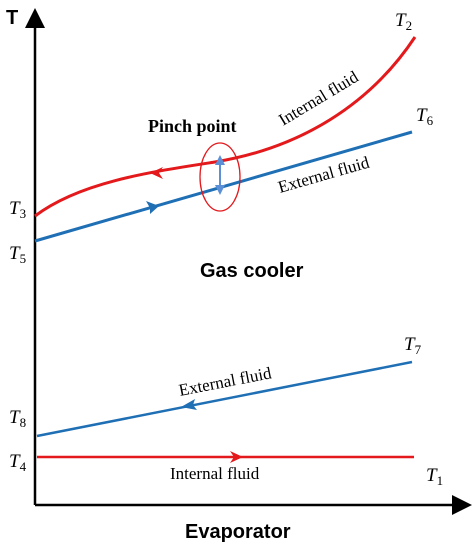 This screenshot has width=472, height=550. Describe the element at coordinates (17, 418) in the screenshot. I see `t8-label: T8` at that location.